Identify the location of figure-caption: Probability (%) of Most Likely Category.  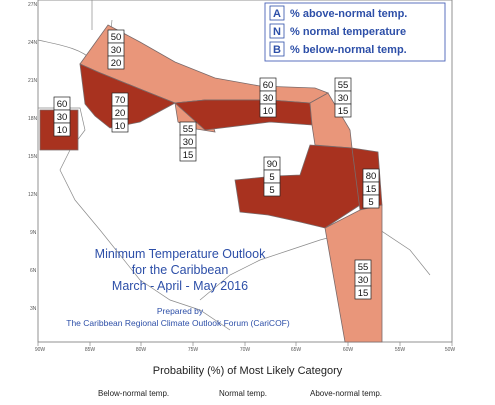
(247, 371).